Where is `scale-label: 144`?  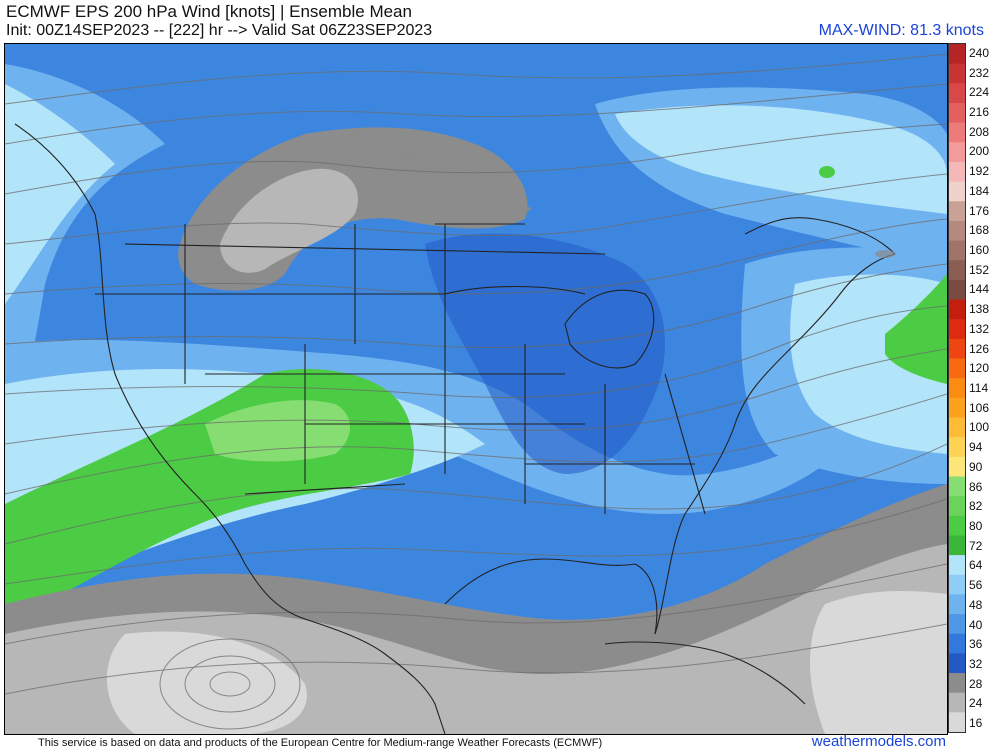
scale-label: 144 is located at coordinates (979, 289).